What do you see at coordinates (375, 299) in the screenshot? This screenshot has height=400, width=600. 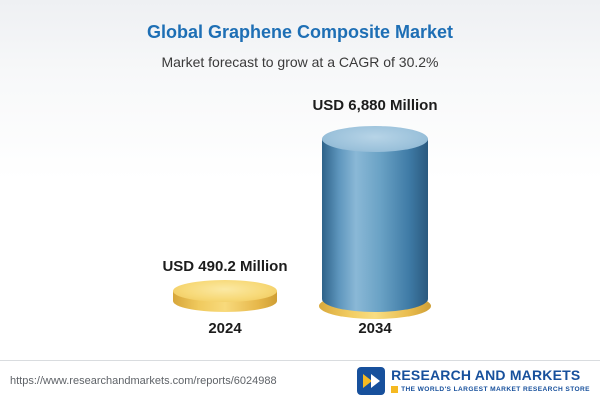 I see `bar-2034-bottom` at bounding box center [375, 299].